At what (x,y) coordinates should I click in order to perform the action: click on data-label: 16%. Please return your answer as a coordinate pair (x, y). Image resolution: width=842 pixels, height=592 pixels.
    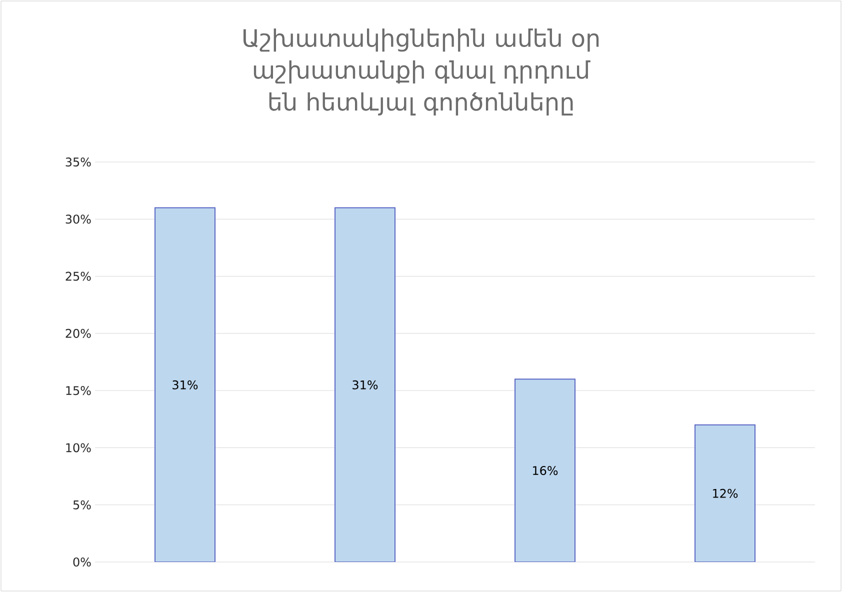
    Looking at the image, I should click on (545, 471).